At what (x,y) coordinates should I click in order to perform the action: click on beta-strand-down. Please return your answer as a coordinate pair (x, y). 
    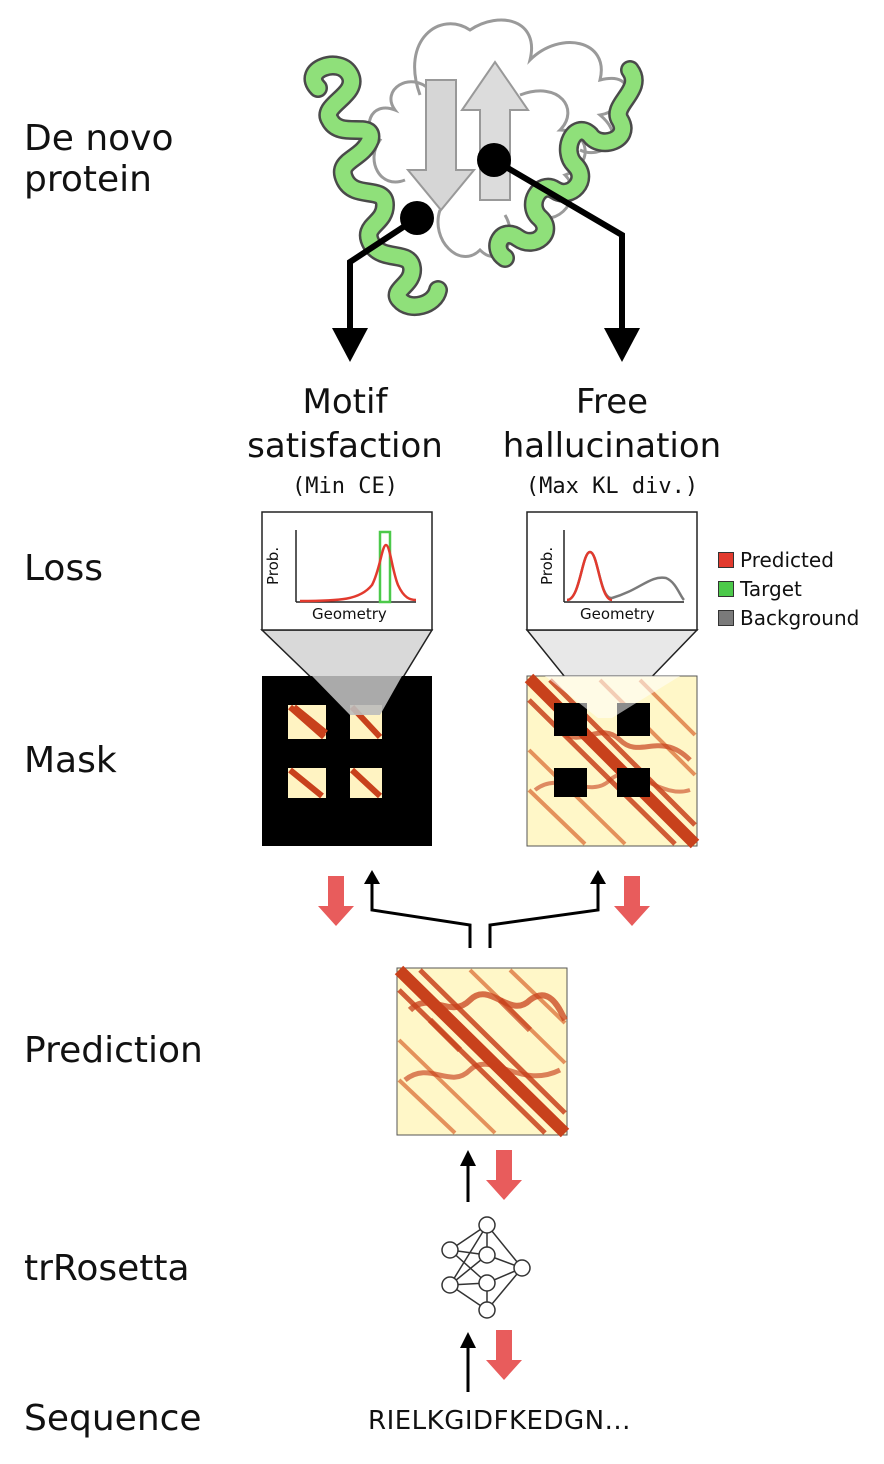
    Looking at the image, I should click on (441, 145).